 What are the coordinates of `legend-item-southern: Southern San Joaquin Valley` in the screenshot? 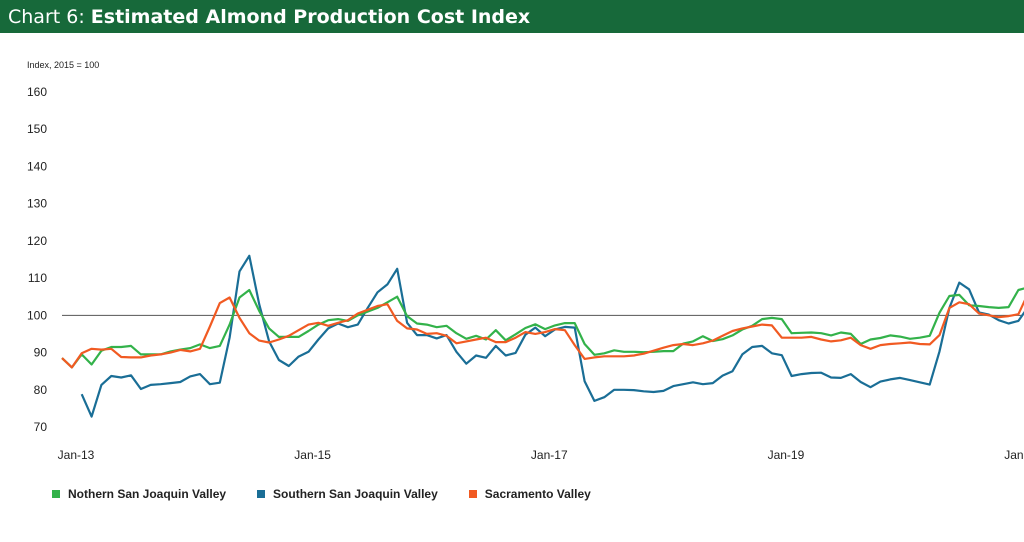 It's located at (347, 494).